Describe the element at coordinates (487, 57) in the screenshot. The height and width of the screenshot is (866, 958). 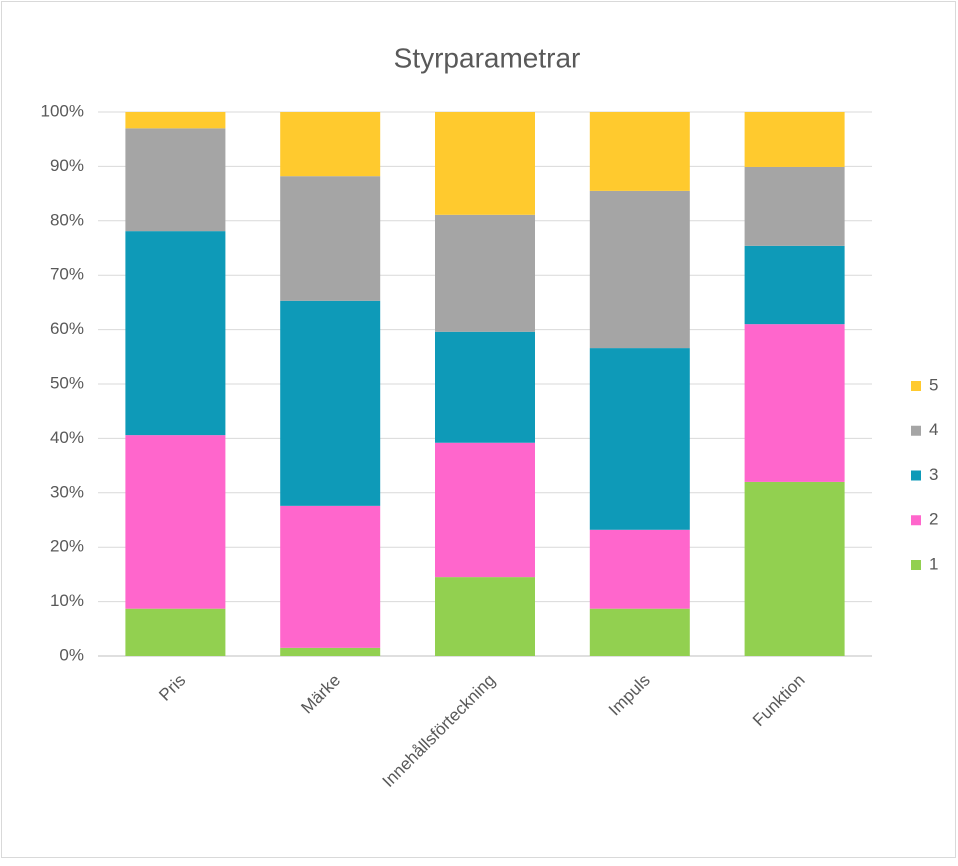
I see `chart-title: Styrparametrar` at that location.